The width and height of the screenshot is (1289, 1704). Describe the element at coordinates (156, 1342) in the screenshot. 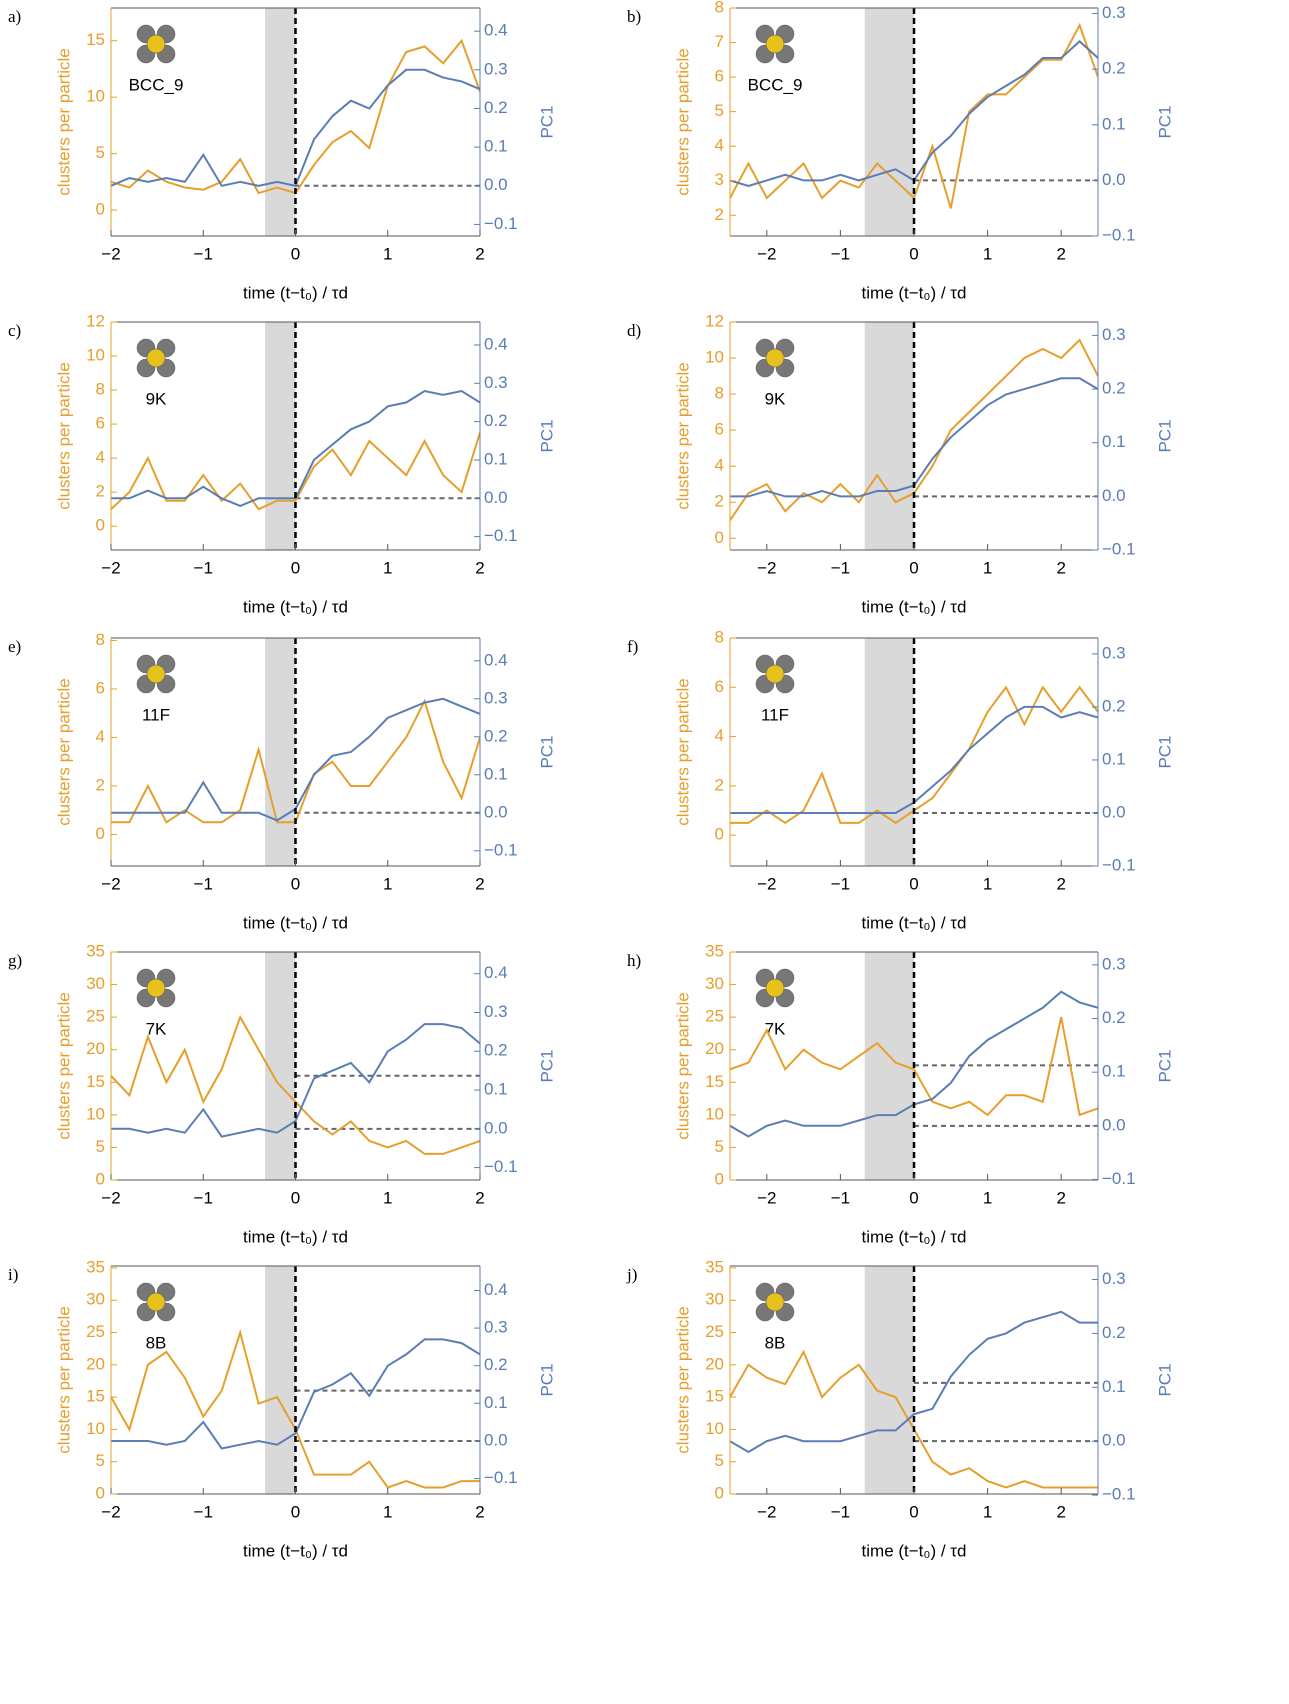

I see `inset-label: 8B` at that location.